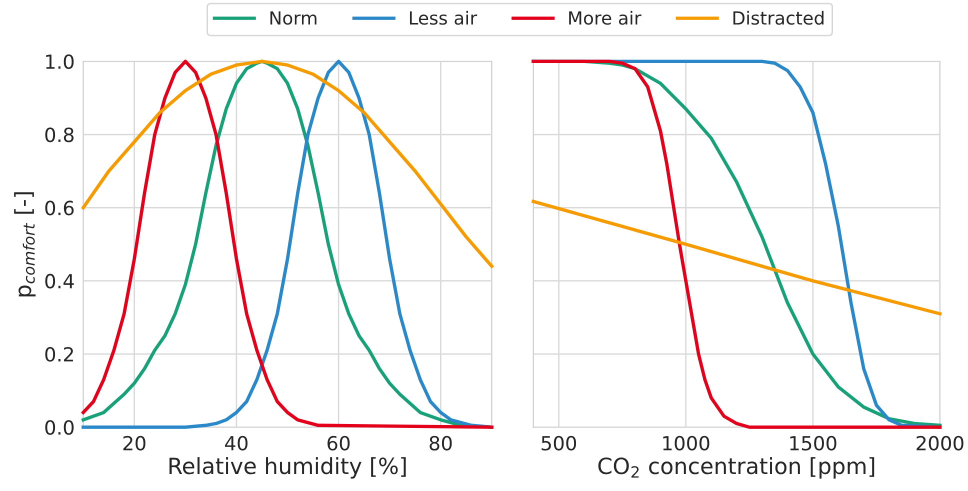 This screenshot has height=491, width=968. What do you see at coordinates (444, 17) in the screenshot?
I see `legend-label: Less air` at bounding box center [444, 17].